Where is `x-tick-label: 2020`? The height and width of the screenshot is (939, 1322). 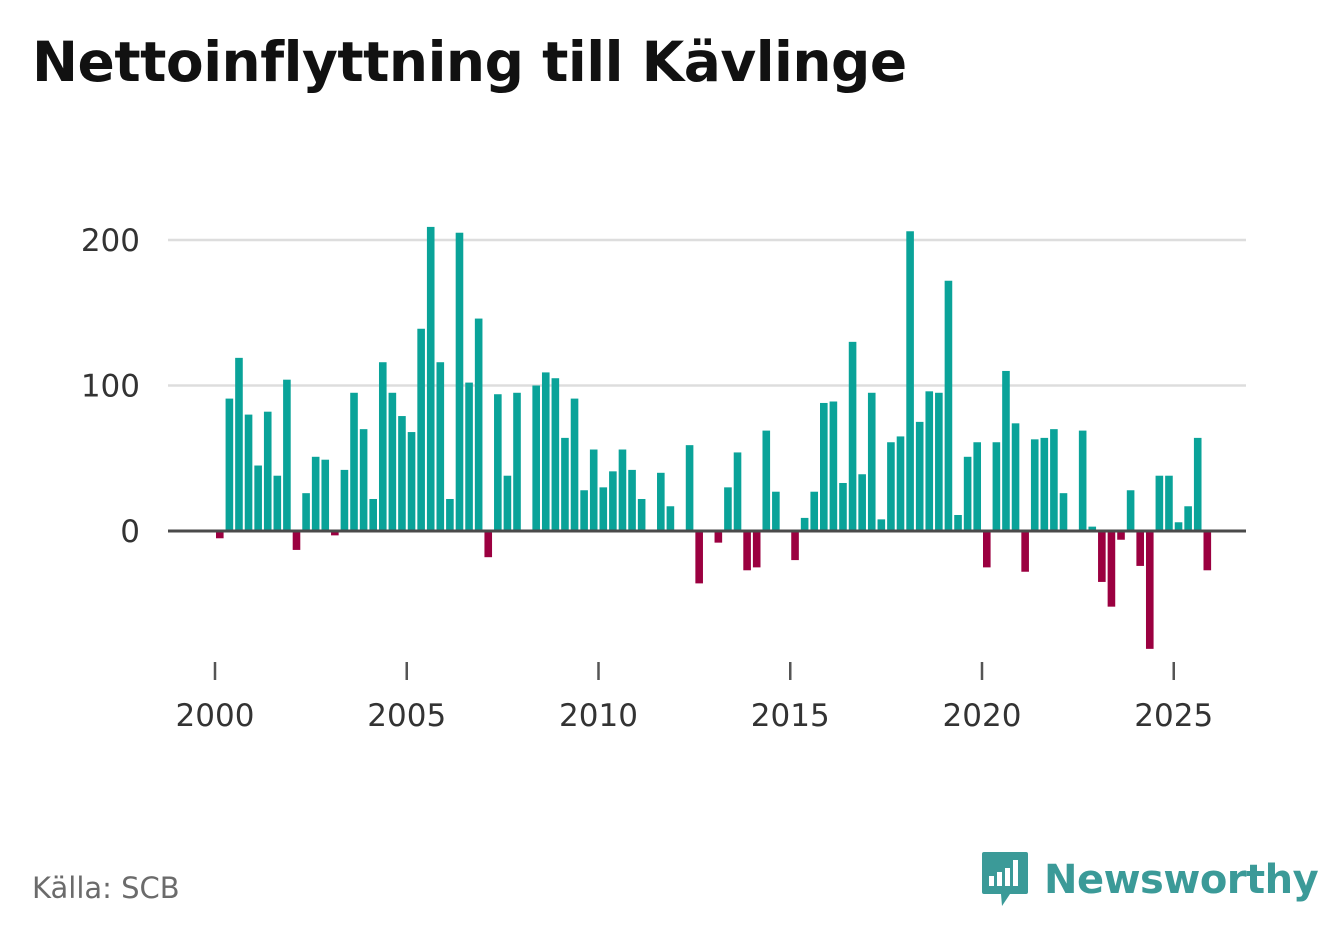 x-tick-label: 2020 is located at coordinates (982, 716).